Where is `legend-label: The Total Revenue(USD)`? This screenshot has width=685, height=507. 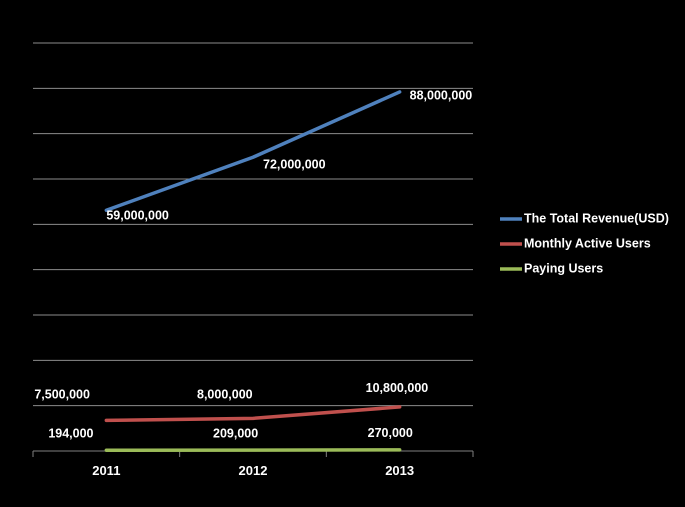
legend-label: The Total Revenue(USD) is located at coordinates (596, 218).